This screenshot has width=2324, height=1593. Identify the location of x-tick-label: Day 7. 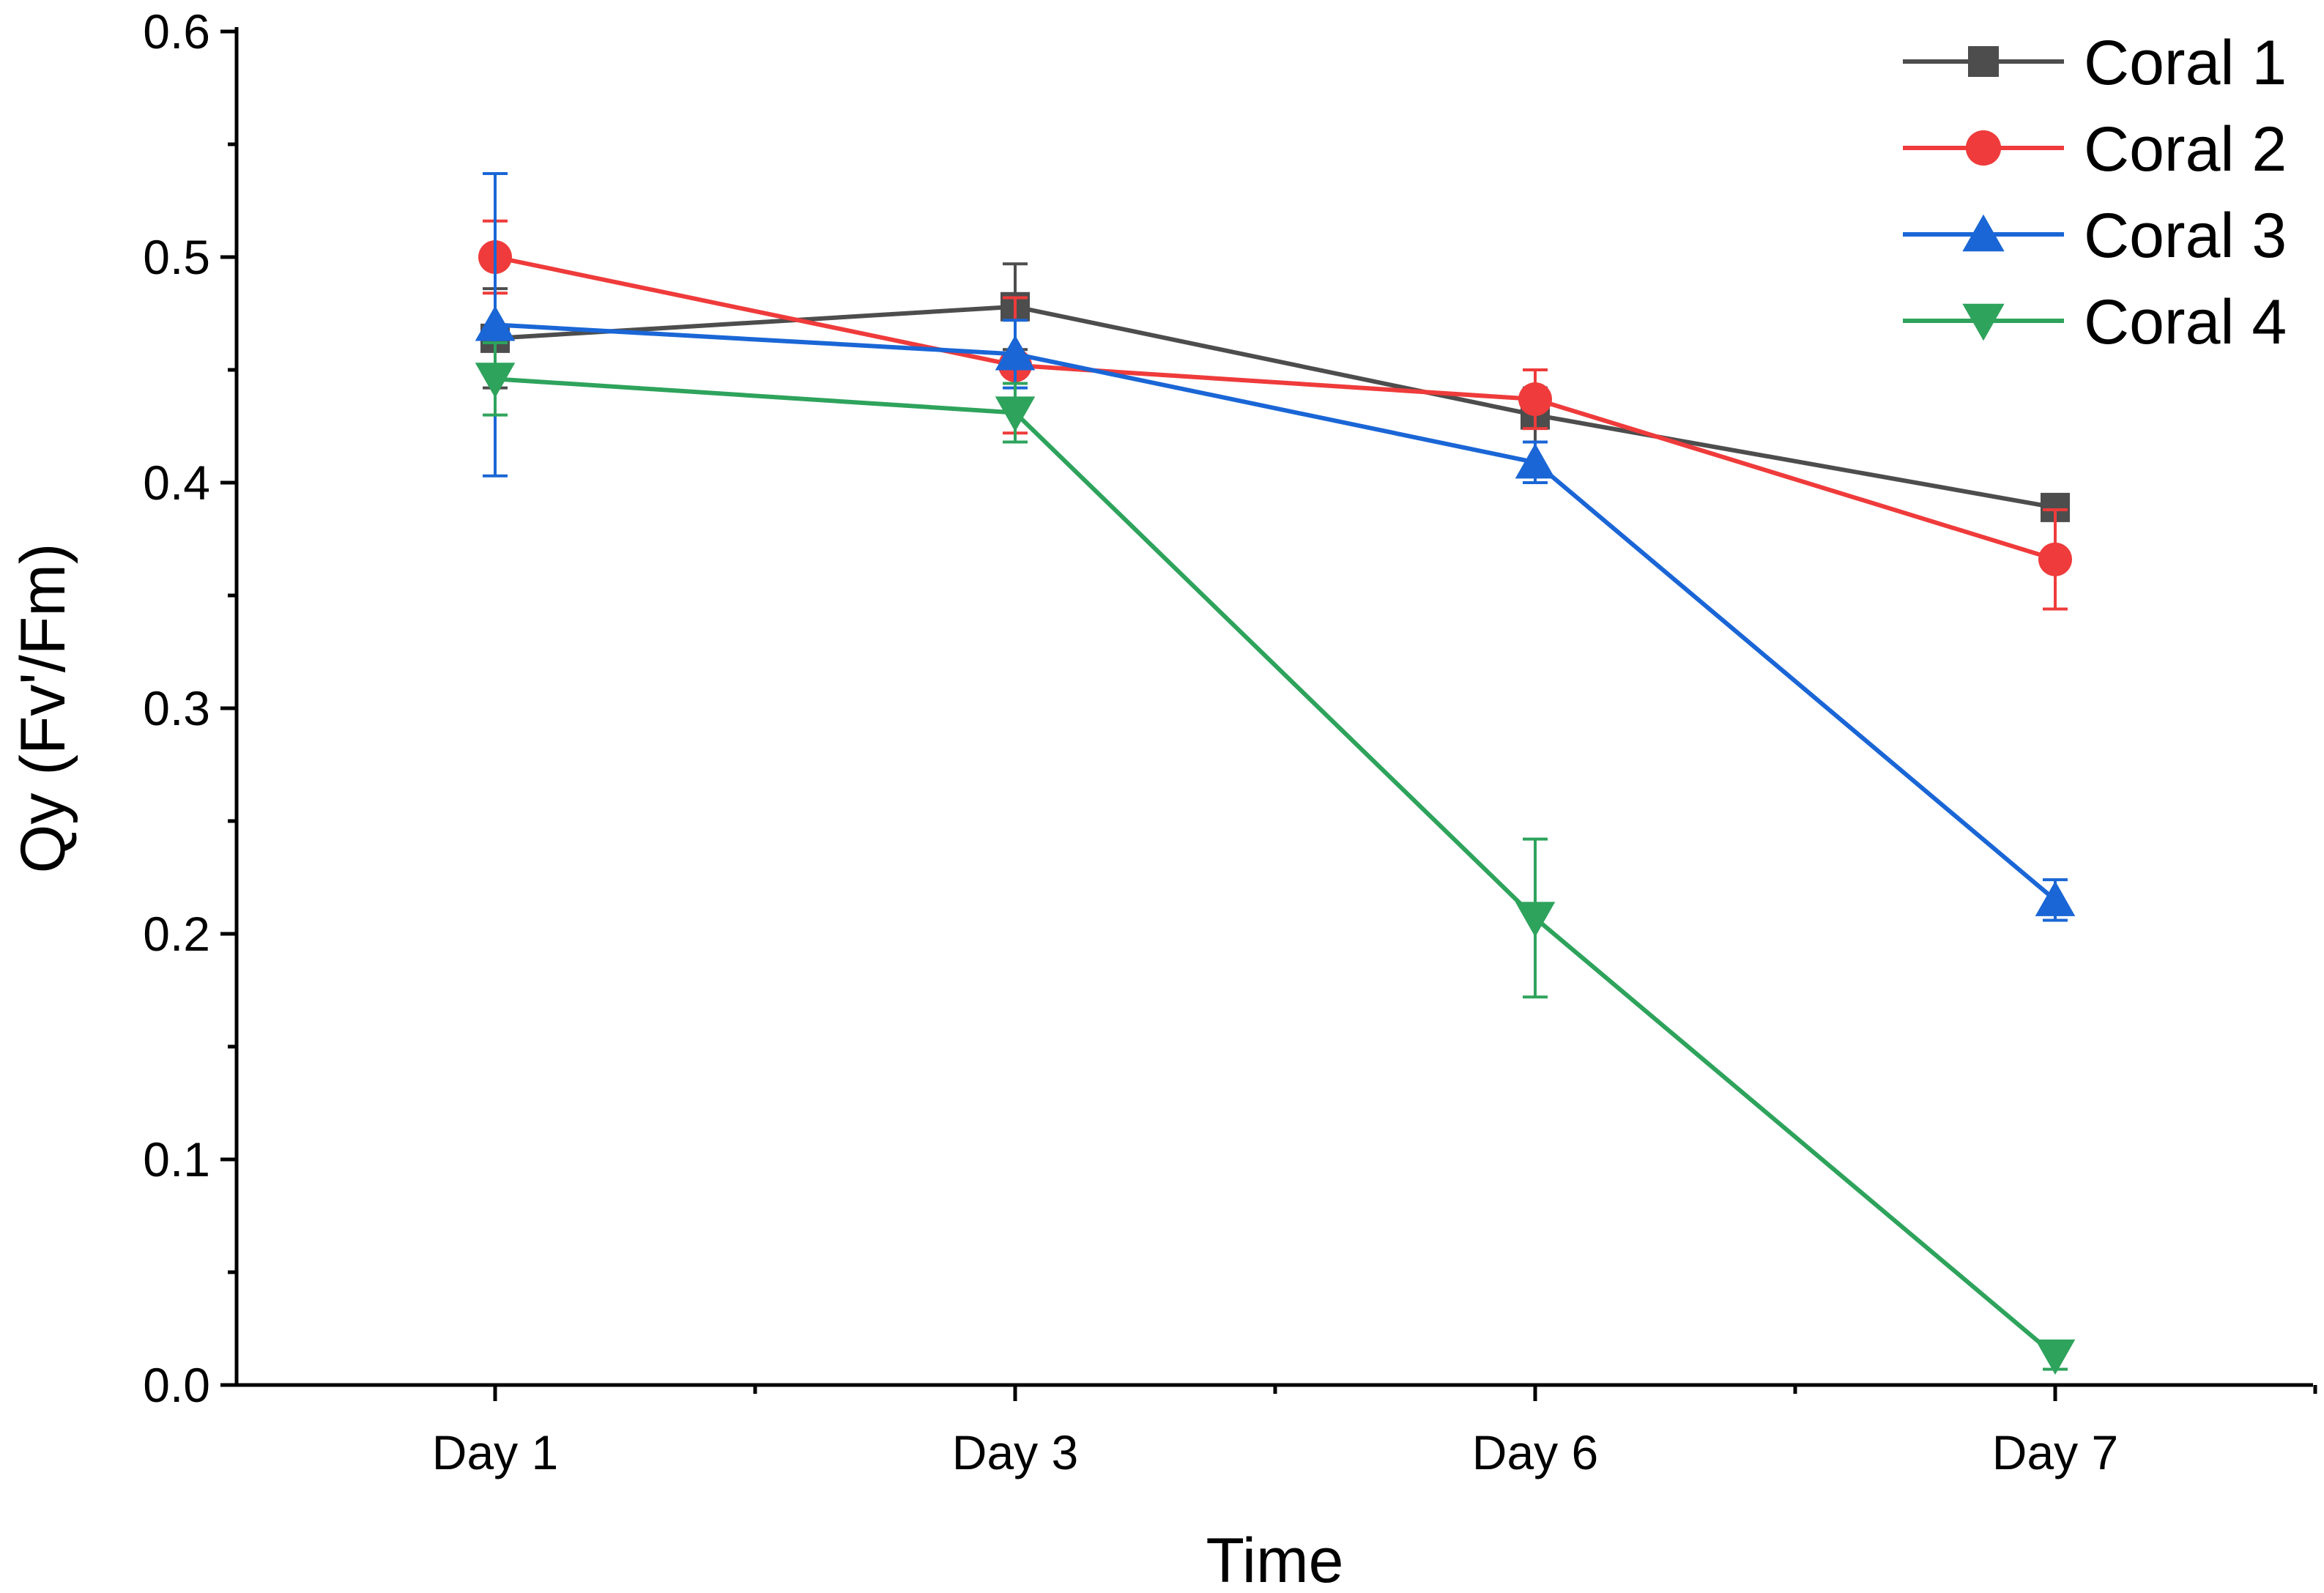
(2055, 1452).